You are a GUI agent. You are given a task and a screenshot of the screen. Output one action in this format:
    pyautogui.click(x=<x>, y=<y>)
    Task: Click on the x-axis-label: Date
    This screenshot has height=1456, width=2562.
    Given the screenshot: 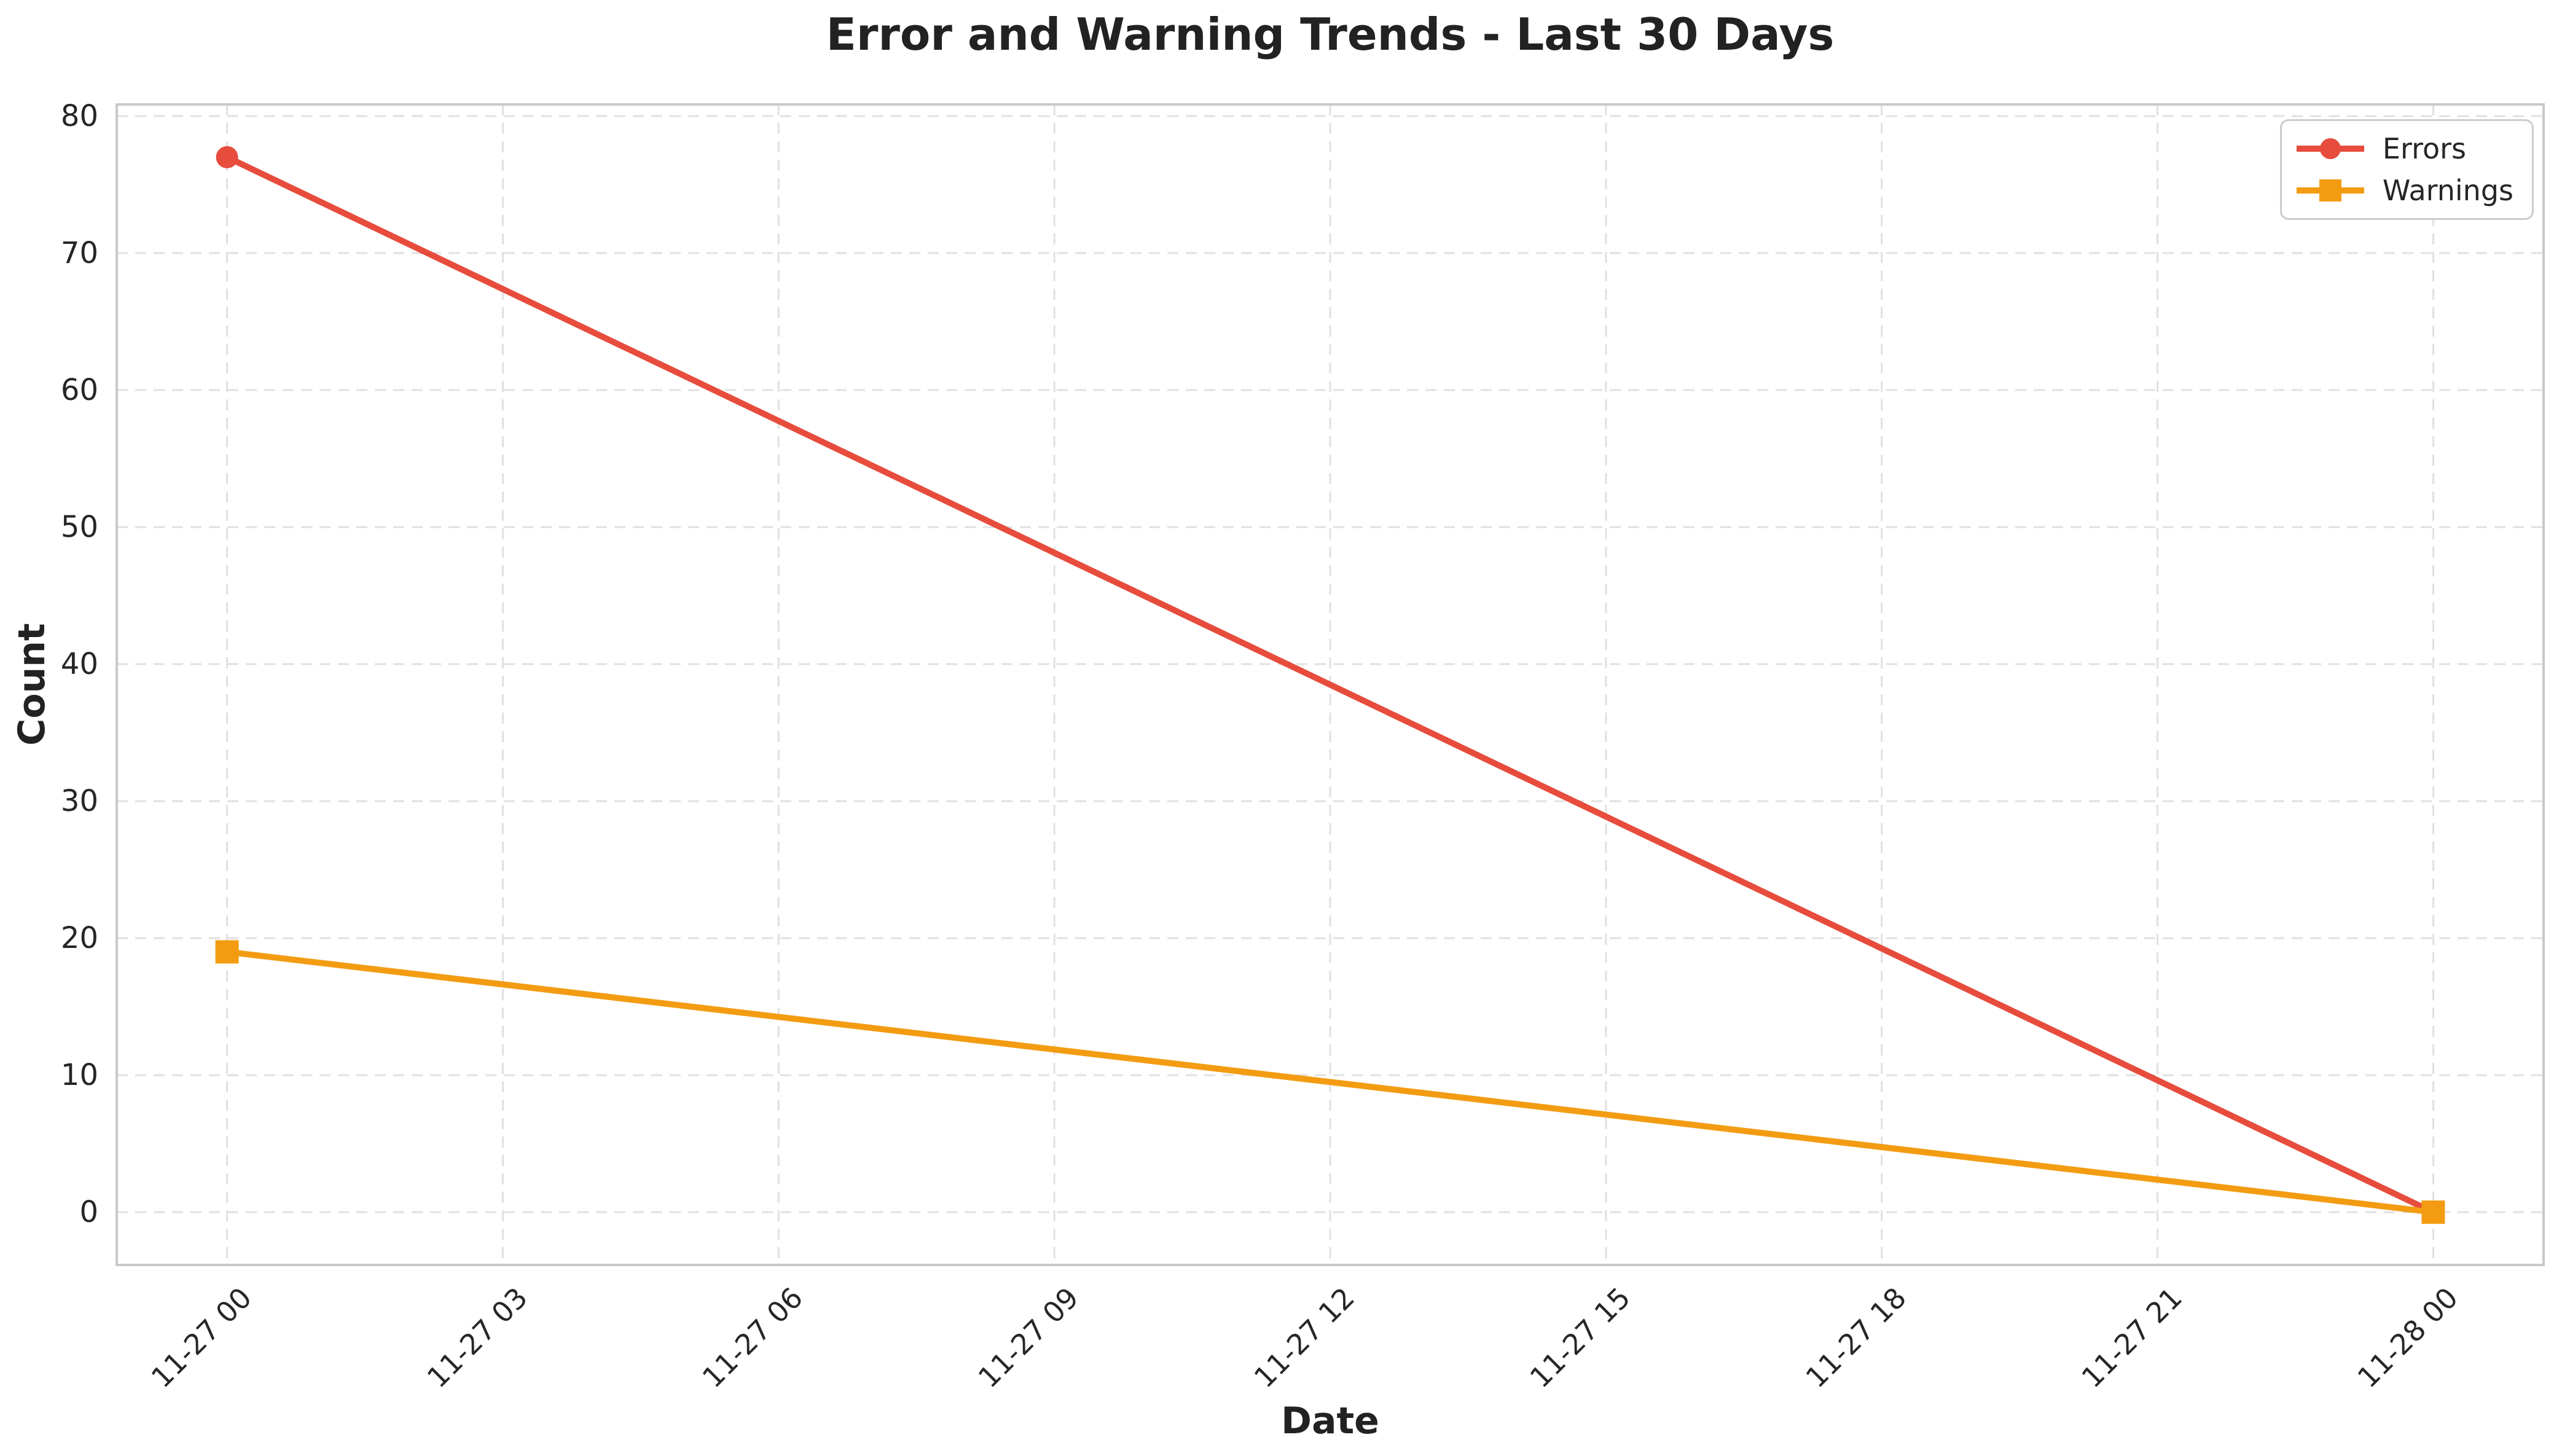 What is the action you would take?
    pyautogui.click(x=1330, y=1420)
    